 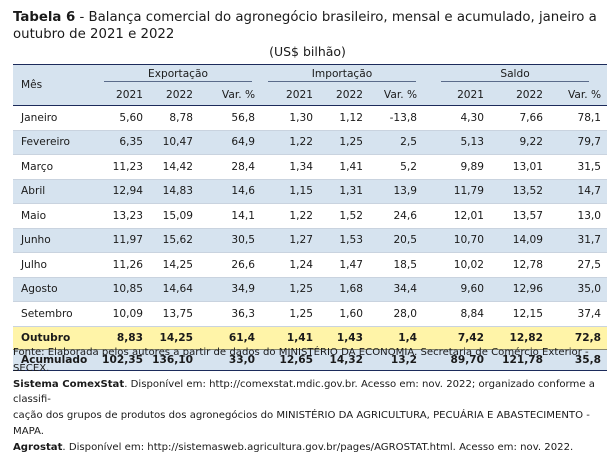 I want to click on row-month: Abril, so click(x=54, y=191).